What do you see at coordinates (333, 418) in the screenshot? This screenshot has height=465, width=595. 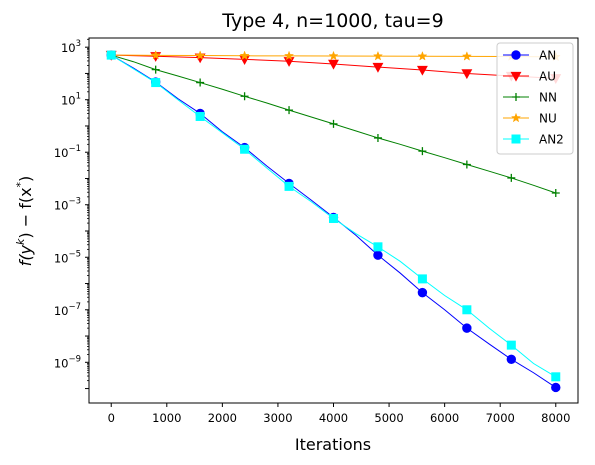 I see `x-tick-label: 4000` at bounding box center [333, 418].